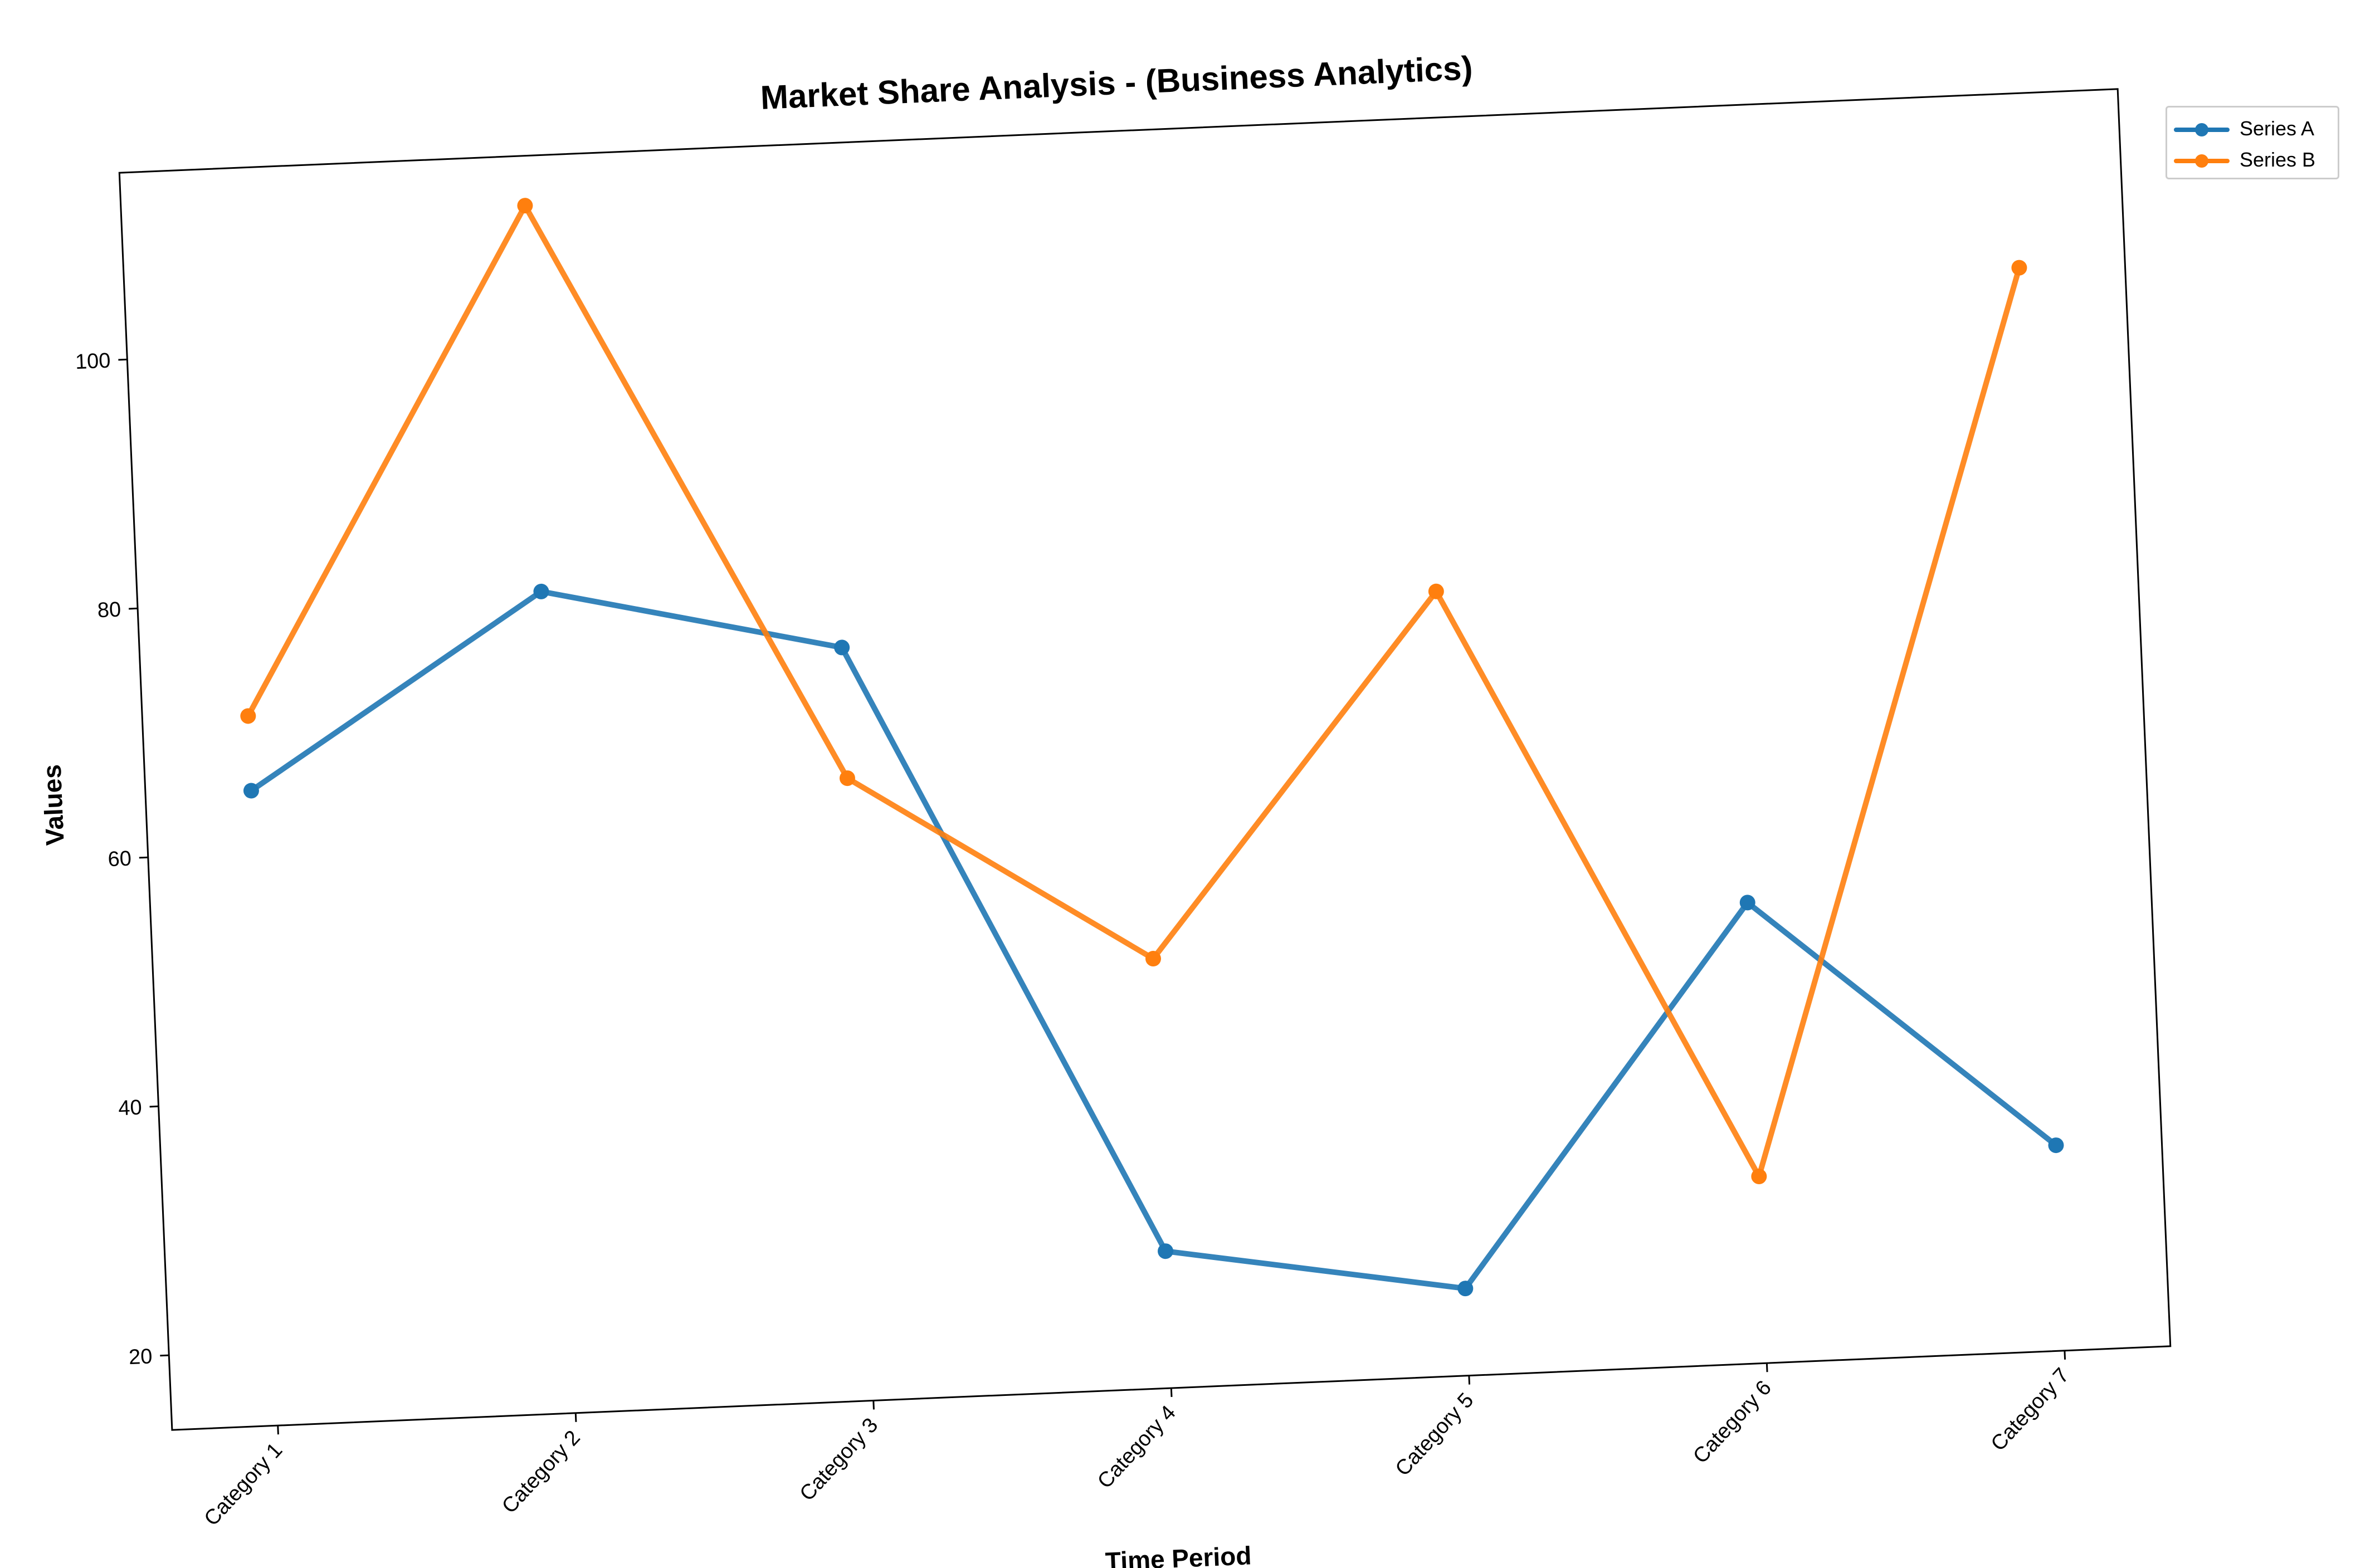 The image size is (2380, 1568). I want to click on y-axis: 20 40 60 80 100, so click(122, 859).